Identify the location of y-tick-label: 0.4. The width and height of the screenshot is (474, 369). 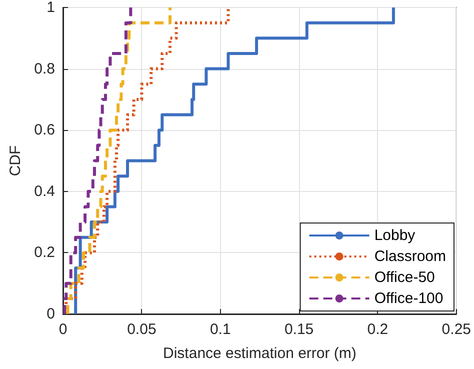
(44, 191).